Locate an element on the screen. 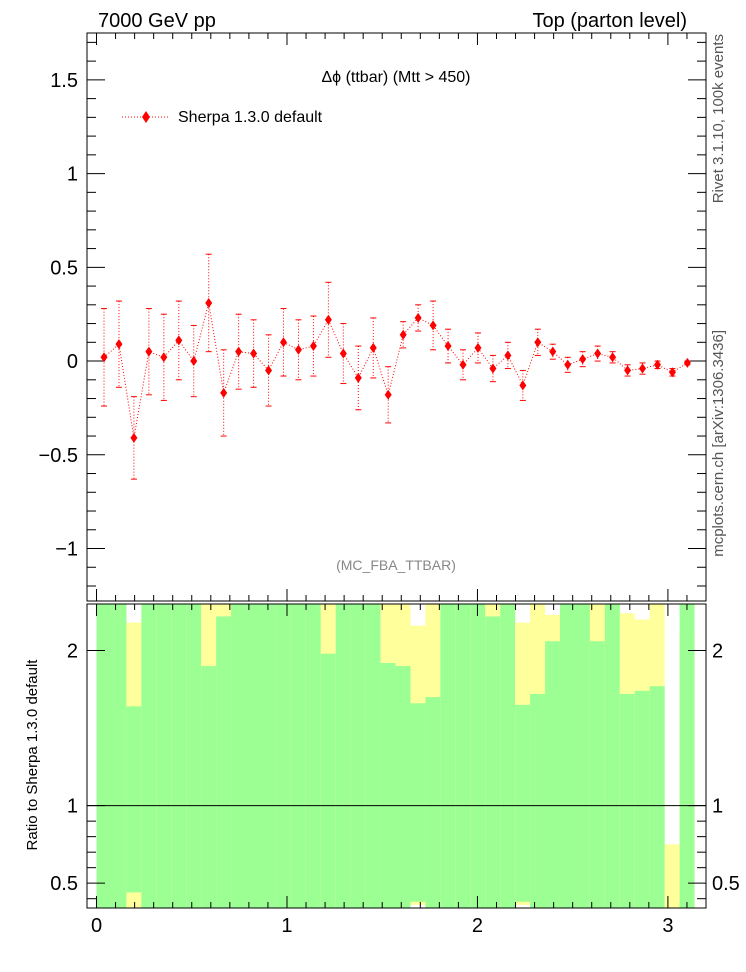  ratio-band-yellow is located at coordinates (672, 876).